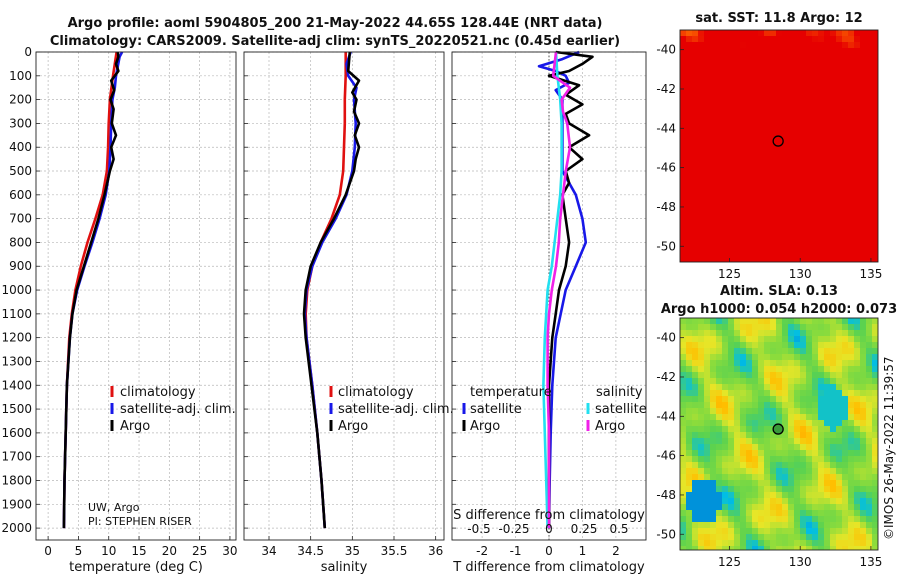 This screenshot has width=900, height=580. What do you see at coordinates (169, 551) in the screenshot?
I see `x-tick-label: 20` at bounding box center [169, 551].